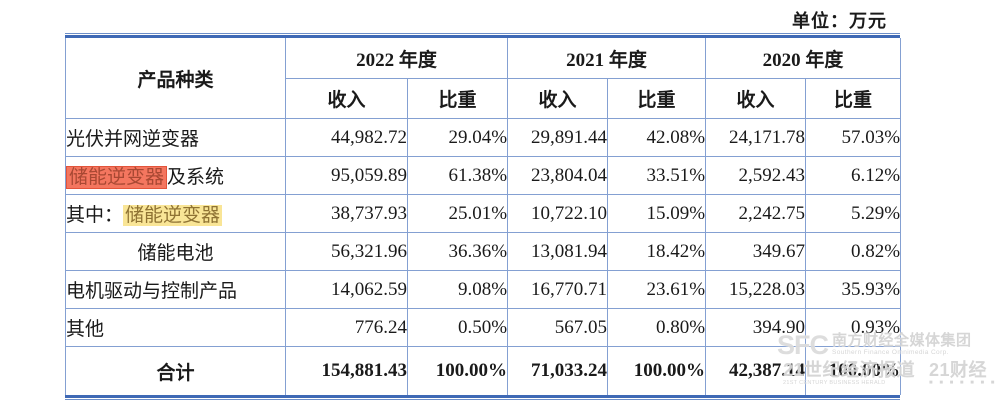 The height and width of the screenshot is (406, 1000). I want to click on header-income-2022: 收入, so click(346, 98).